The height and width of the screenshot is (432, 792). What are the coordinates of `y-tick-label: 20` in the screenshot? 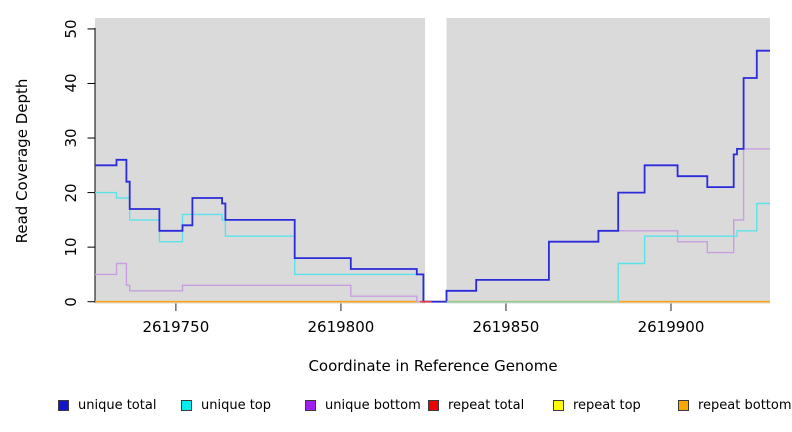 It's located at (71, 193).